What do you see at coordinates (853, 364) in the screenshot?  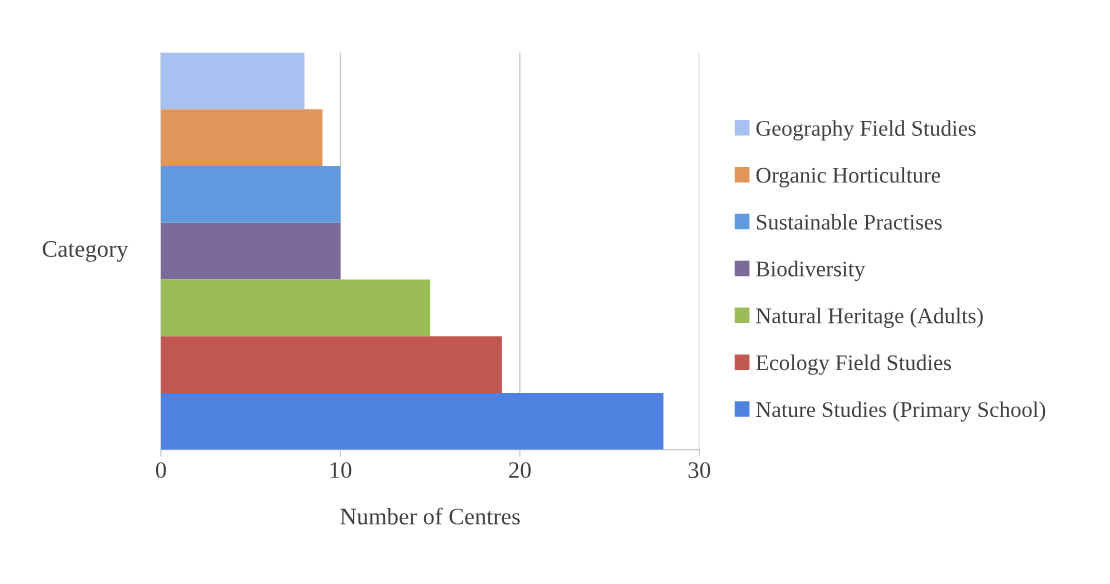 I see `legend-label: Ecology Field Studies` at bounding box center [853, 364].